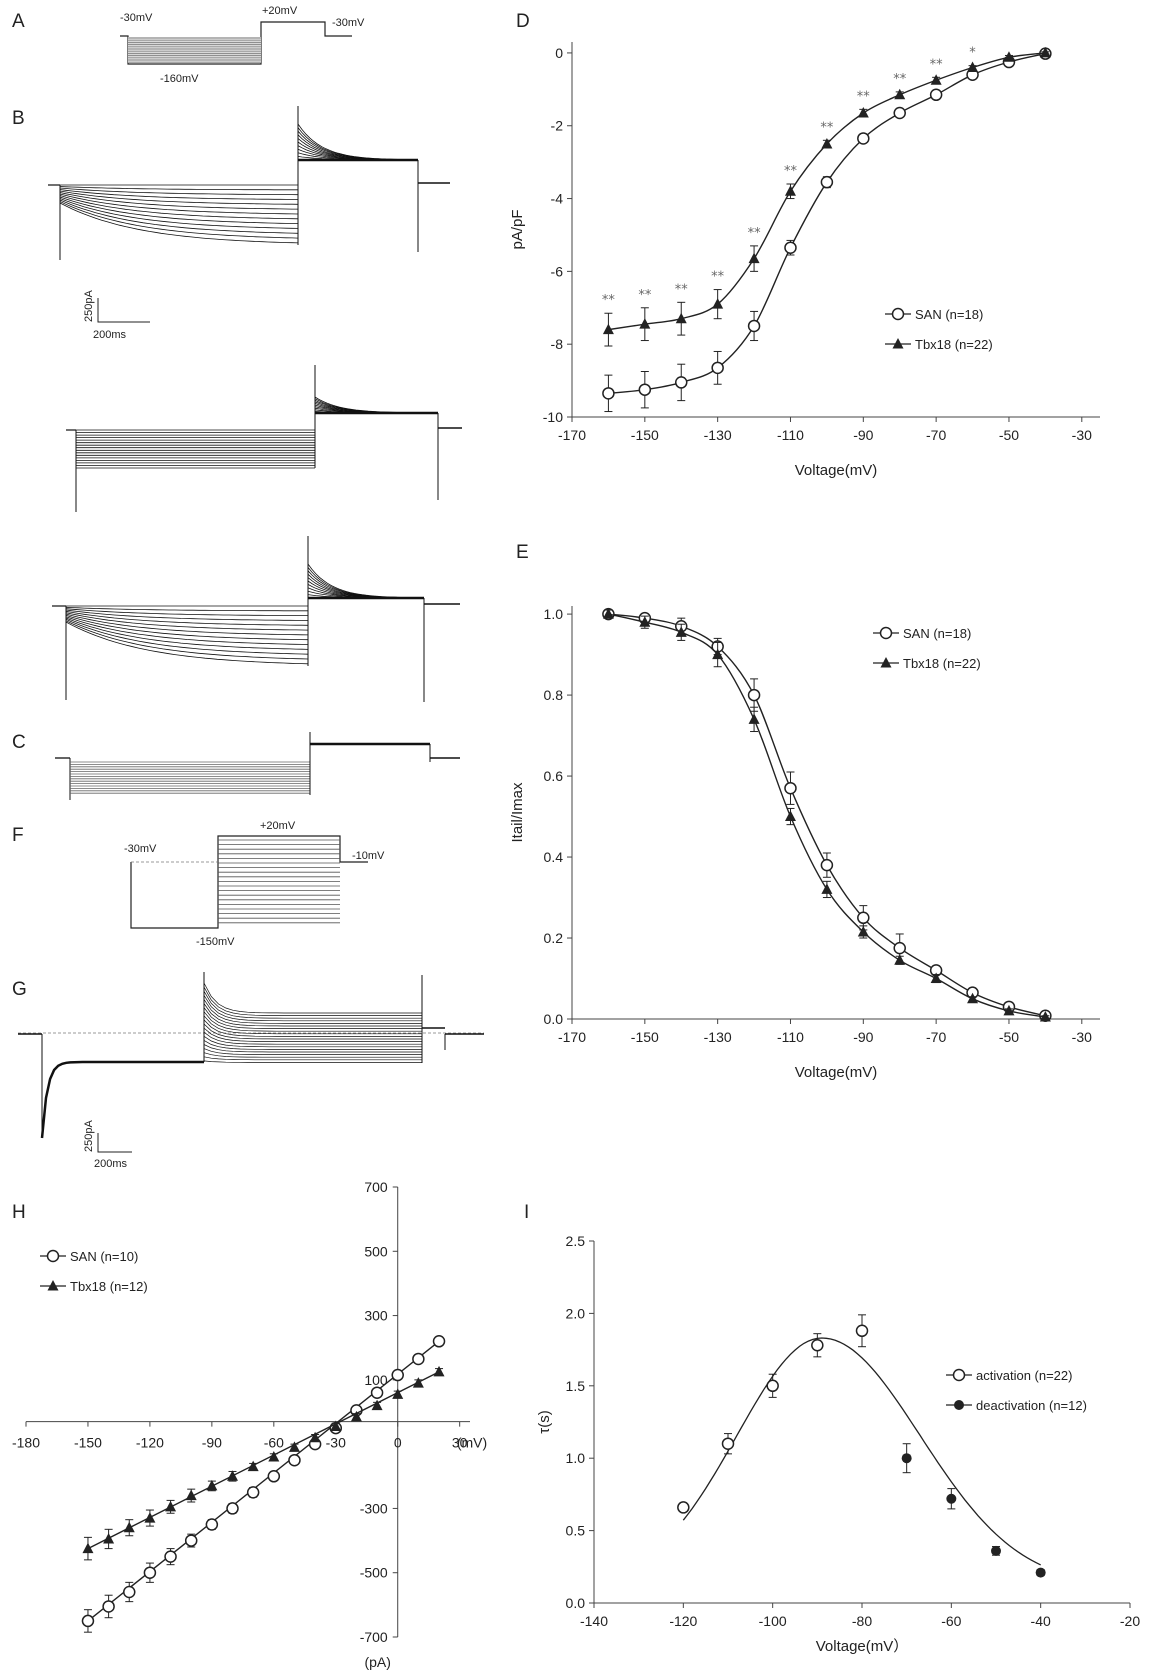  Describe the element at coordinates (256, 619) in the screenshot. I see `current-traces-b3` at that location.